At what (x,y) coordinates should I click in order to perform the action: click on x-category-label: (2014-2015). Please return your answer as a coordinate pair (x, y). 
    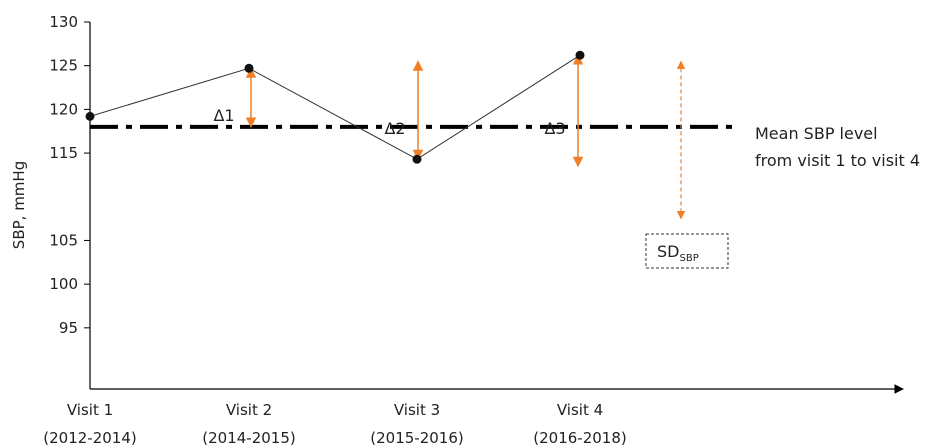
    Looking at the image, I should click on (248, 438).